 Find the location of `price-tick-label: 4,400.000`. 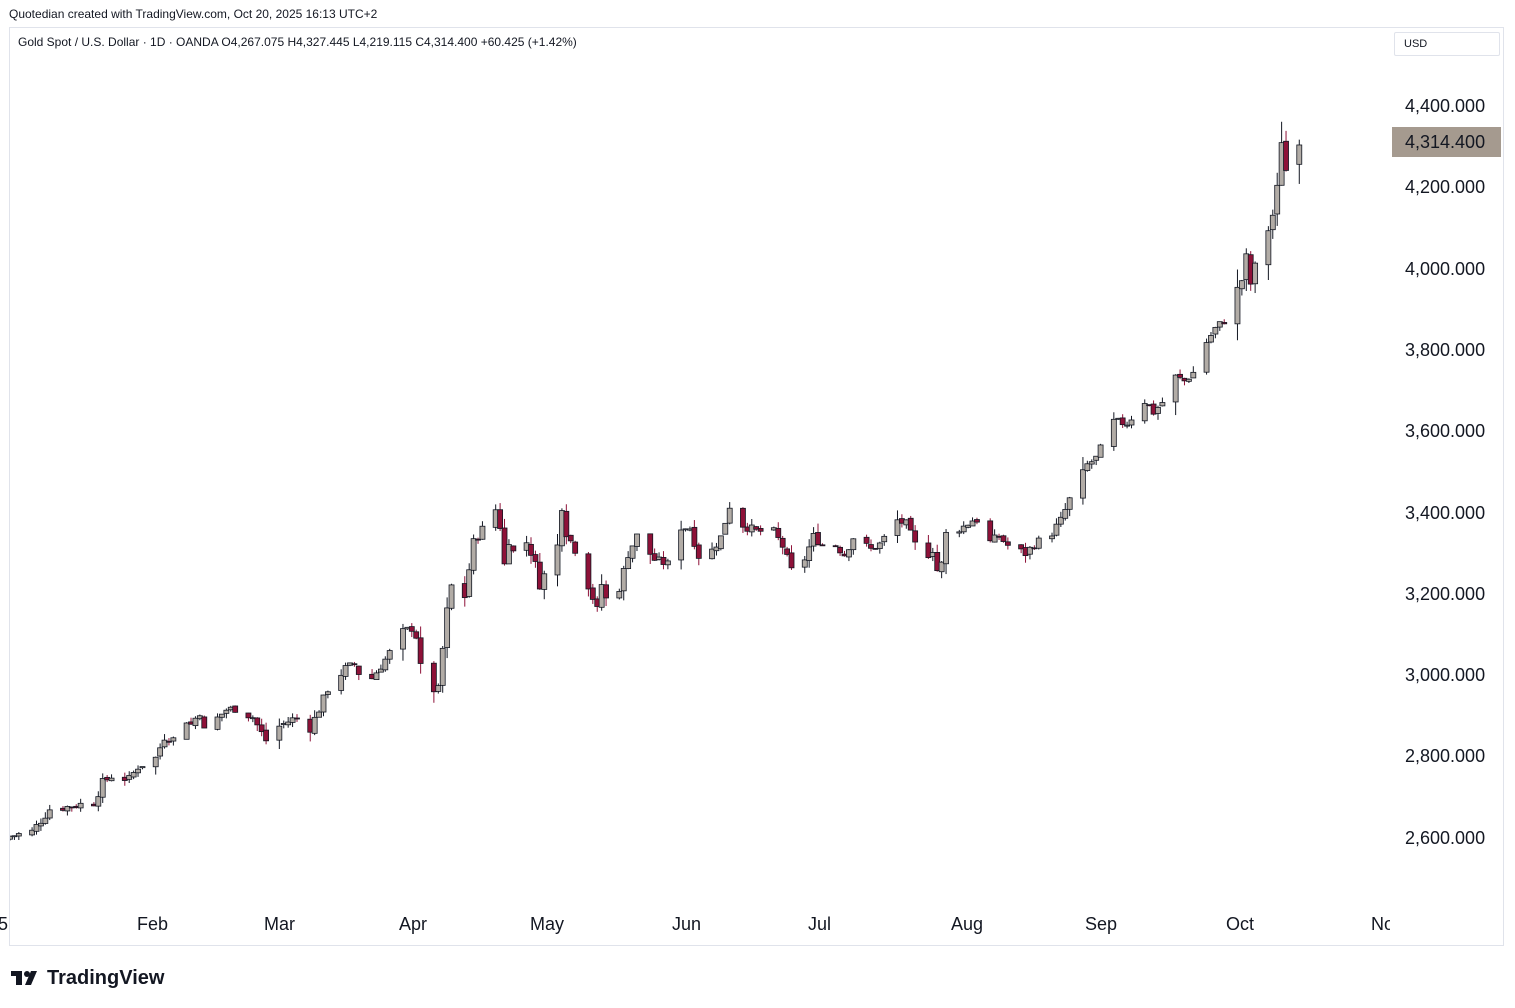

price-tick-label: 4,400.000 is located at coordinates (1445, 106).